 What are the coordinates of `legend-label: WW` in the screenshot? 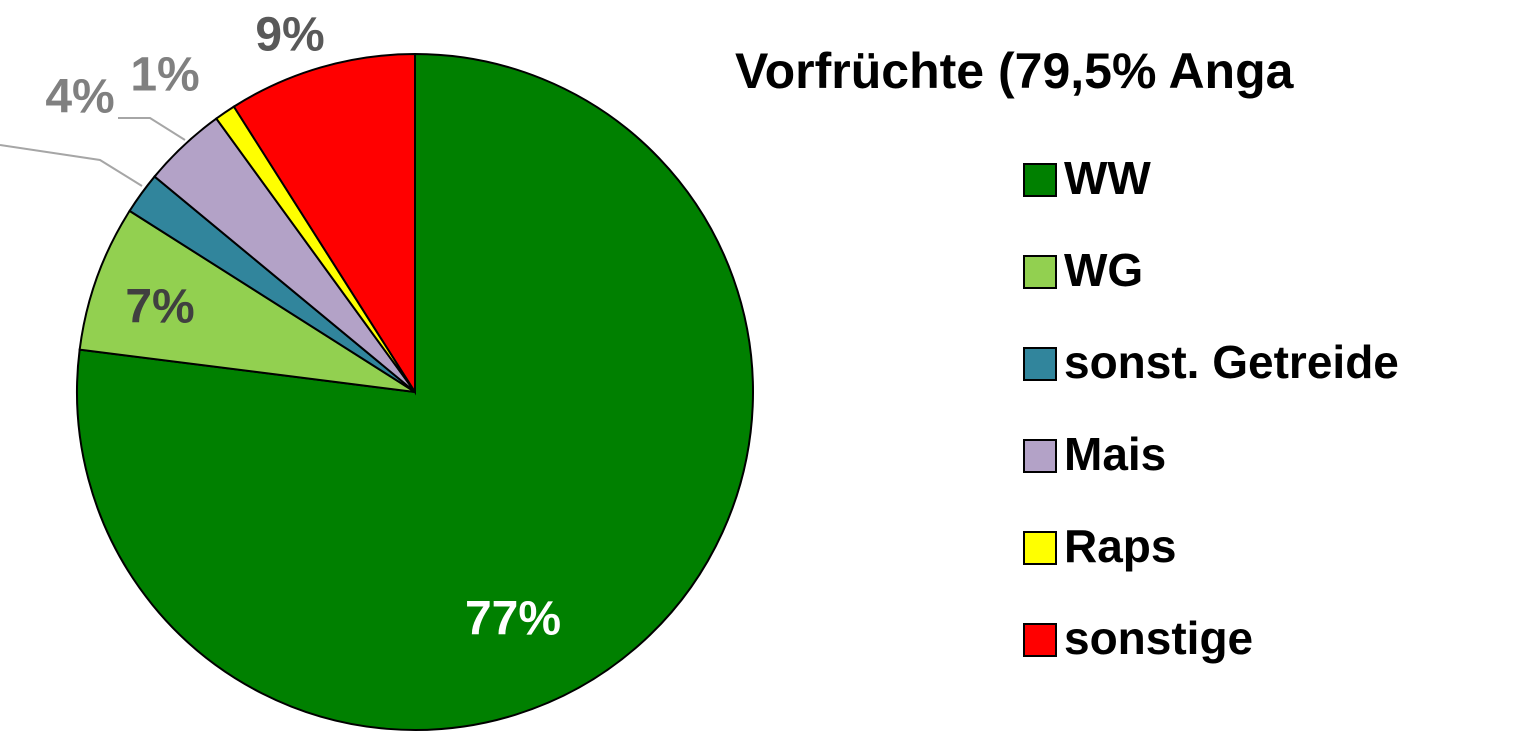 It's located at (1107, 178).